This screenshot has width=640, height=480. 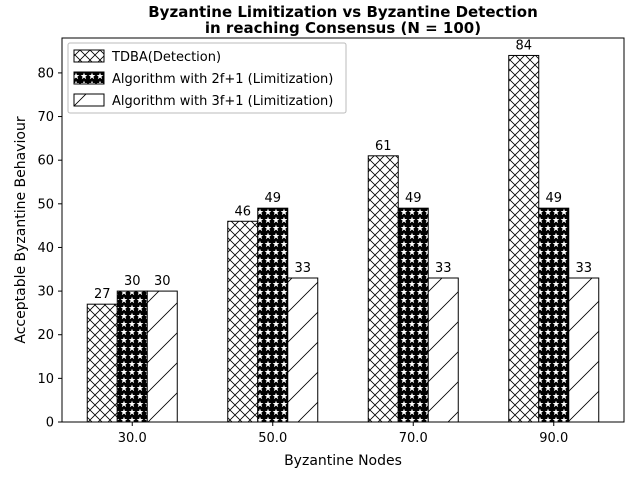 What do you see at coordinates (383, 146) in the screenshot?
I see `bar-value-label: 61` at bounding box center [383, 146].